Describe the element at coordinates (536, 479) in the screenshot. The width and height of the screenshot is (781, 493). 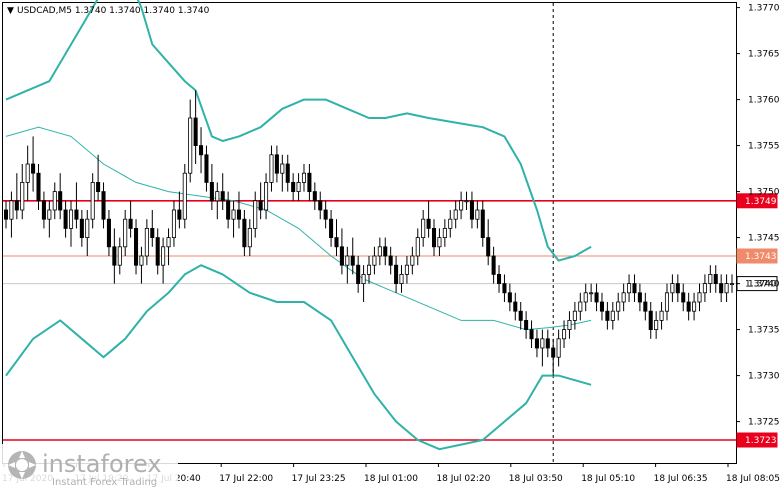
I see `x-tick-label: 18 Jul 03:50` at that location.